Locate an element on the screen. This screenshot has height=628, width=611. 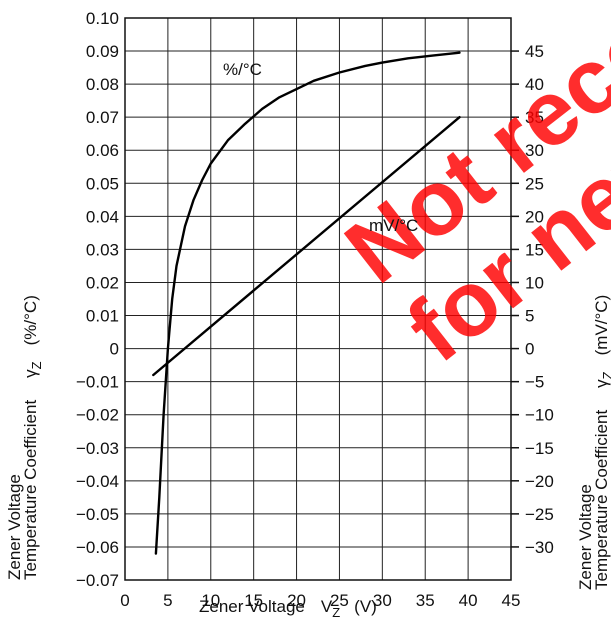
right-y-tick-label: −30 is located at coordinates (539, 547).